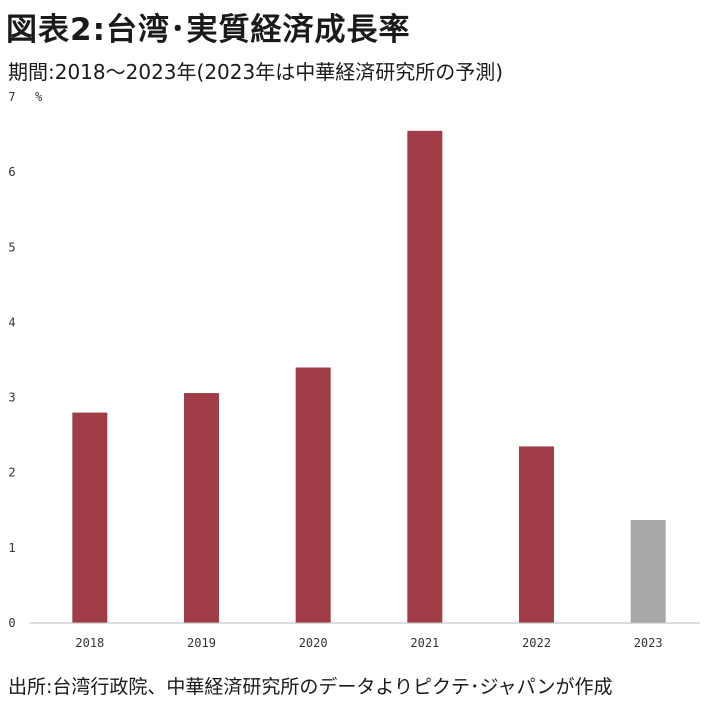 The width and height of the screenshot is (724, 702). Describe the element at coordinates (424, 643) in the screenshot. I see `x-tick-label: 2021` at that location.